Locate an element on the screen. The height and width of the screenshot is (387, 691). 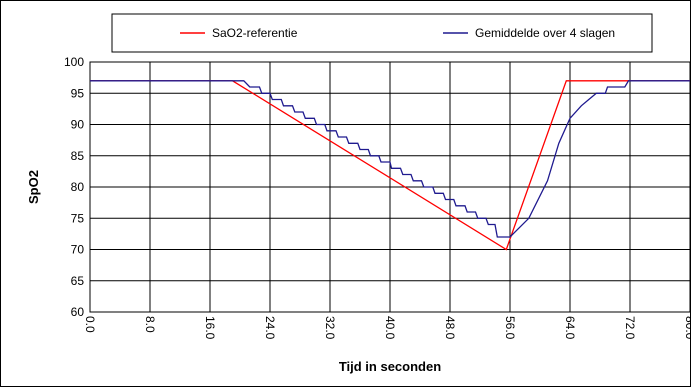
x-tick-label: 56.0 is located at coordinates (510, 328).